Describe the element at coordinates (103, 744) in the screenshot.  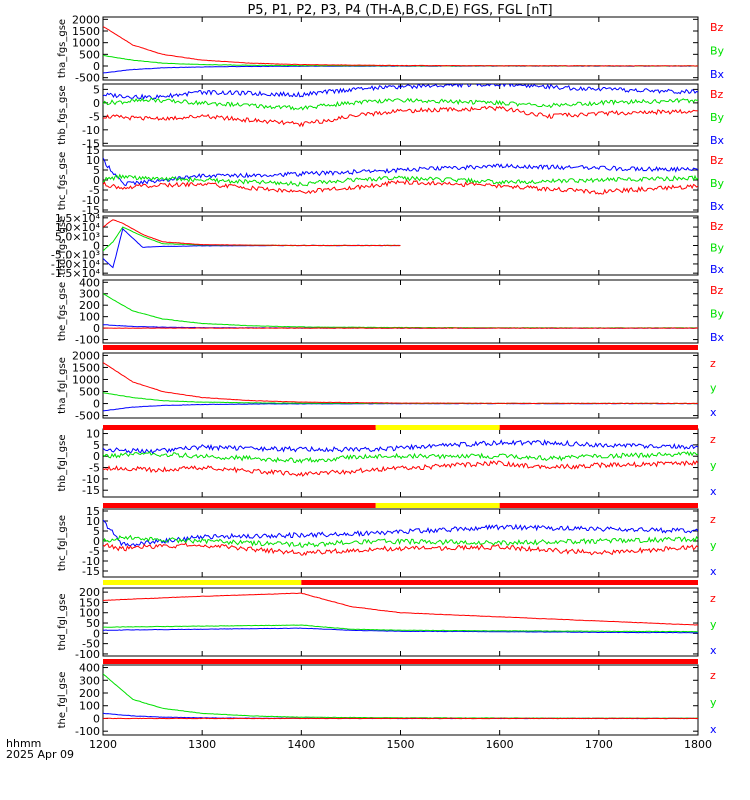
I see `x-tick-label: 1200` at that location.